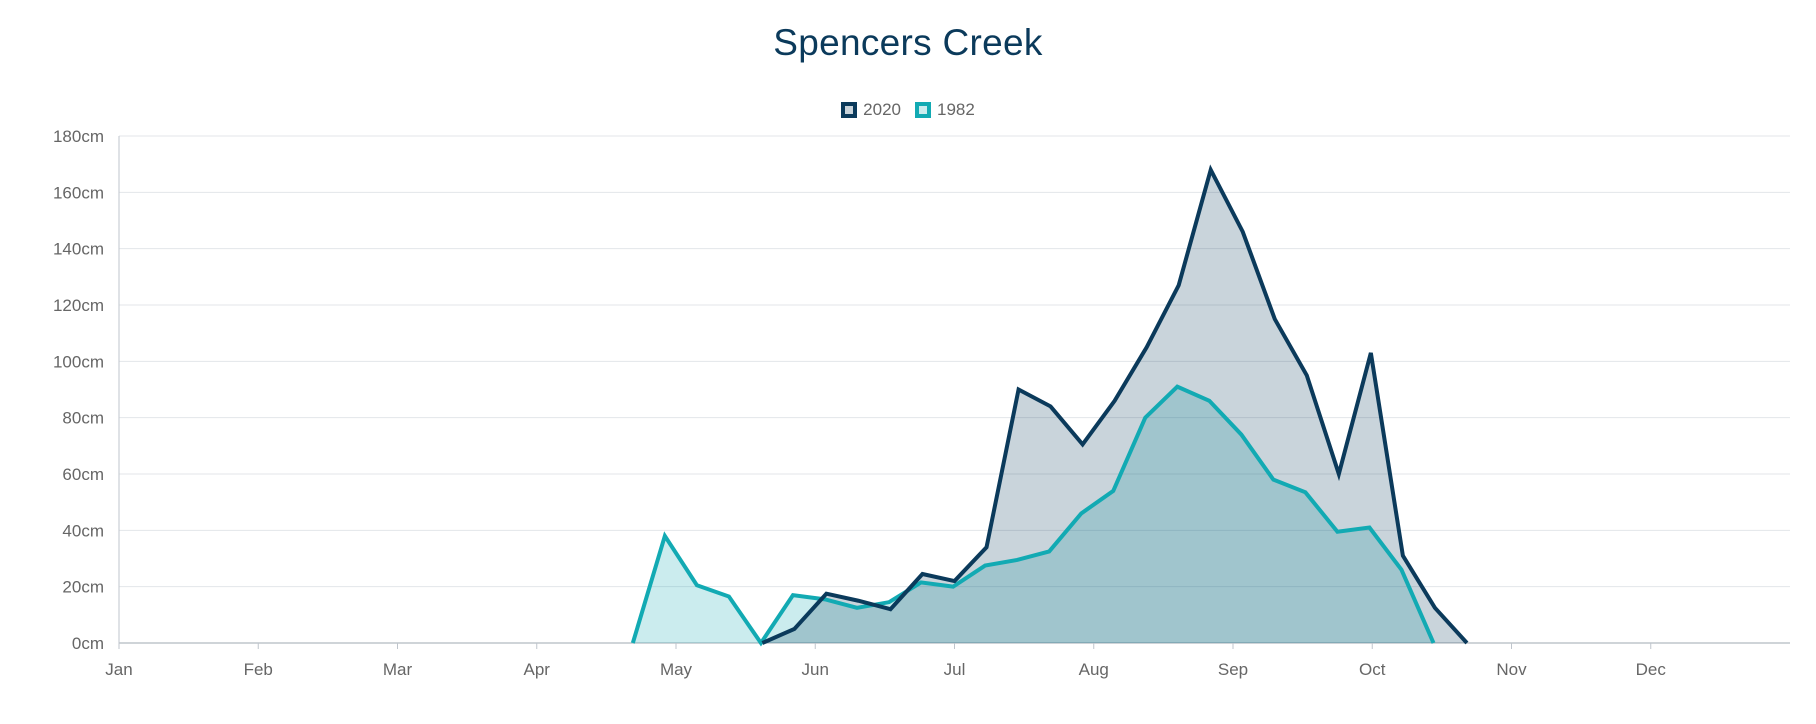 Image resolution: width=1816 pixels, height=724 pixels. Describe the element at coordinates (83, 474) in the screenshot. I see `y-tick-label-60: 60cm` at that location.